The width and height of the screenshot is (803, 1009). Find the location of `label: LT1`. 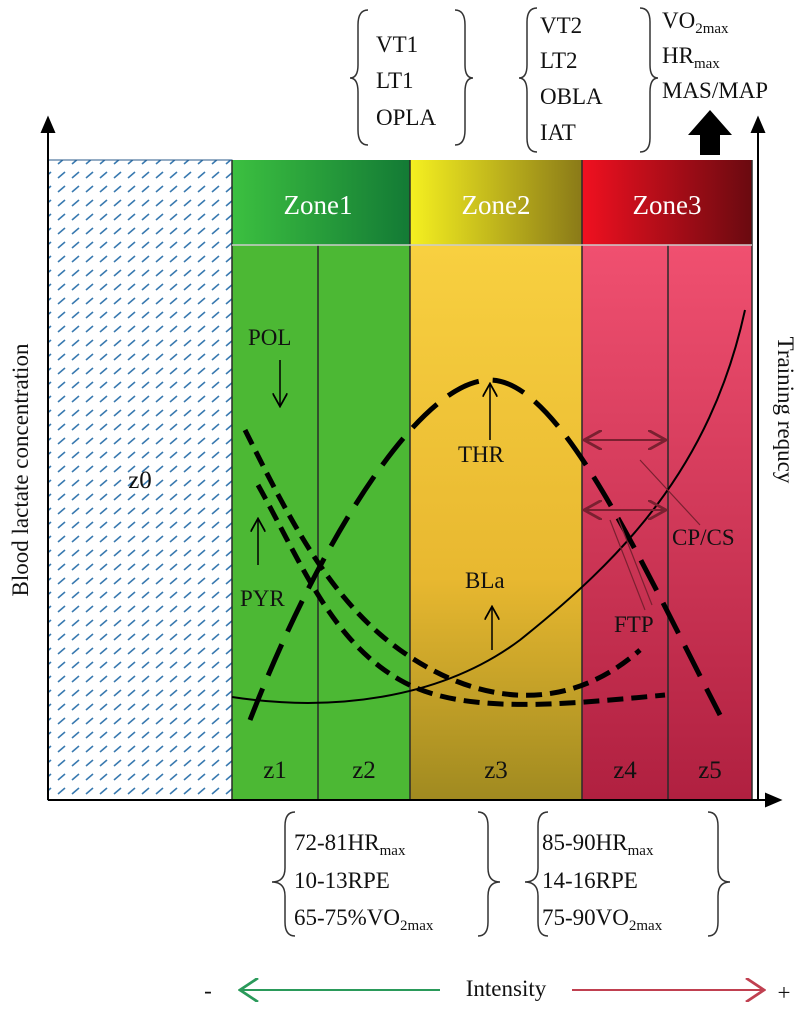

label: LT1 is located at coordinates (395, 80).